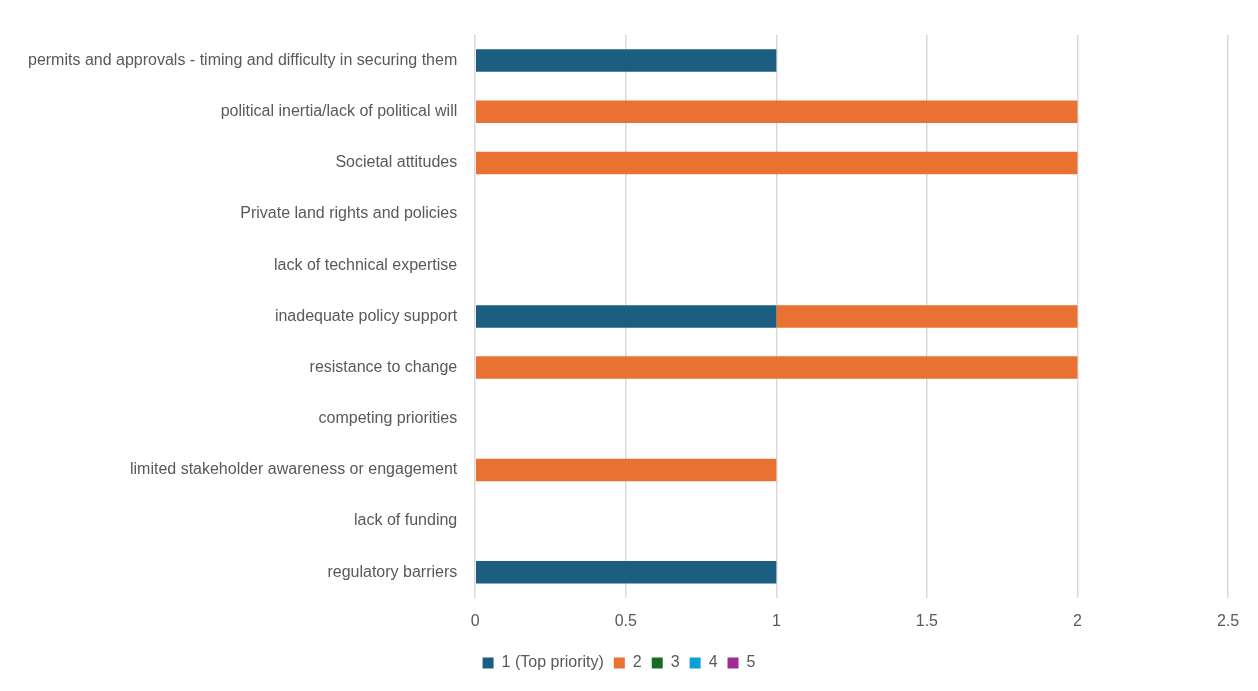 The image size is (1258, 691). Describe the element at coordinates (637, 662) in the screenshot. I see `legend-label: 2` at that location.